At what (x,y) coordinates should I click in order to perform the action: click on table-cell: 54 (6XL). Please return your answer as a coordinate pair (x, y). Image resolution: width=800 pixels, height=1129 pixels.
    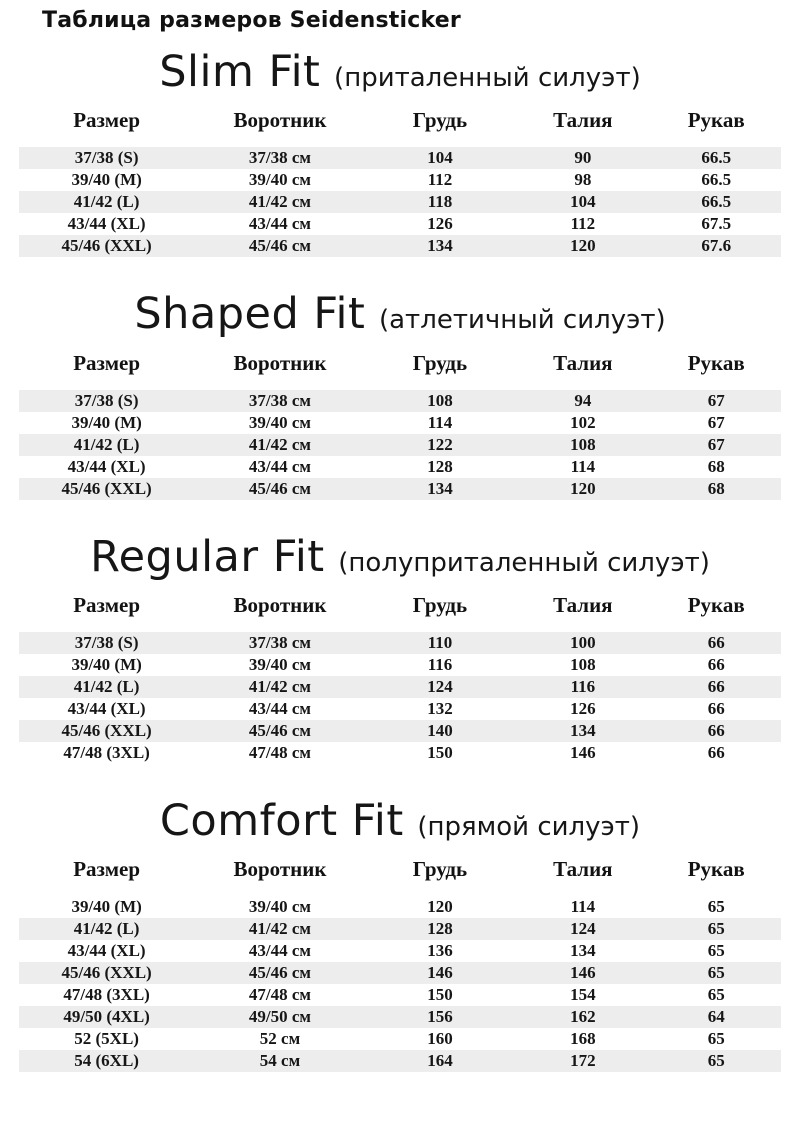
    Looking at the image, I should click on (107, 1061).